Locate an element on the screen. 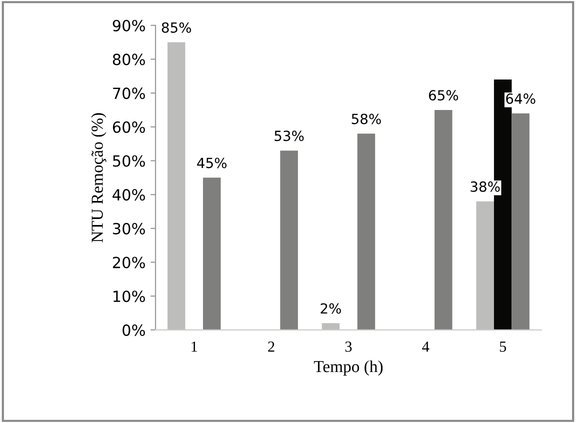 This screenshot has height=423, width=576. x-axis-title: Tempo (h) is located at coordinates (348, 368).